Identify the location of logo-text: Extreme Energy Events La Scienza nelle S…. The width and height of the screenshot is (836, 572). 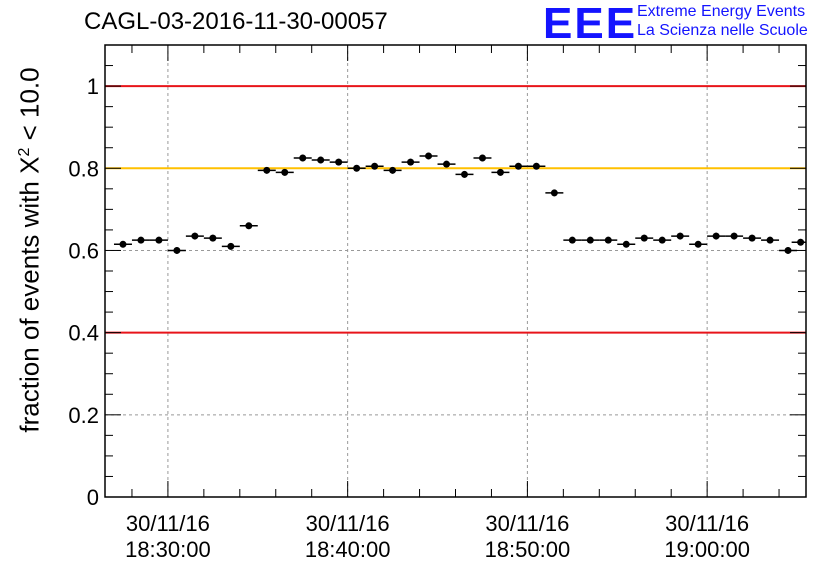
(722, 21).